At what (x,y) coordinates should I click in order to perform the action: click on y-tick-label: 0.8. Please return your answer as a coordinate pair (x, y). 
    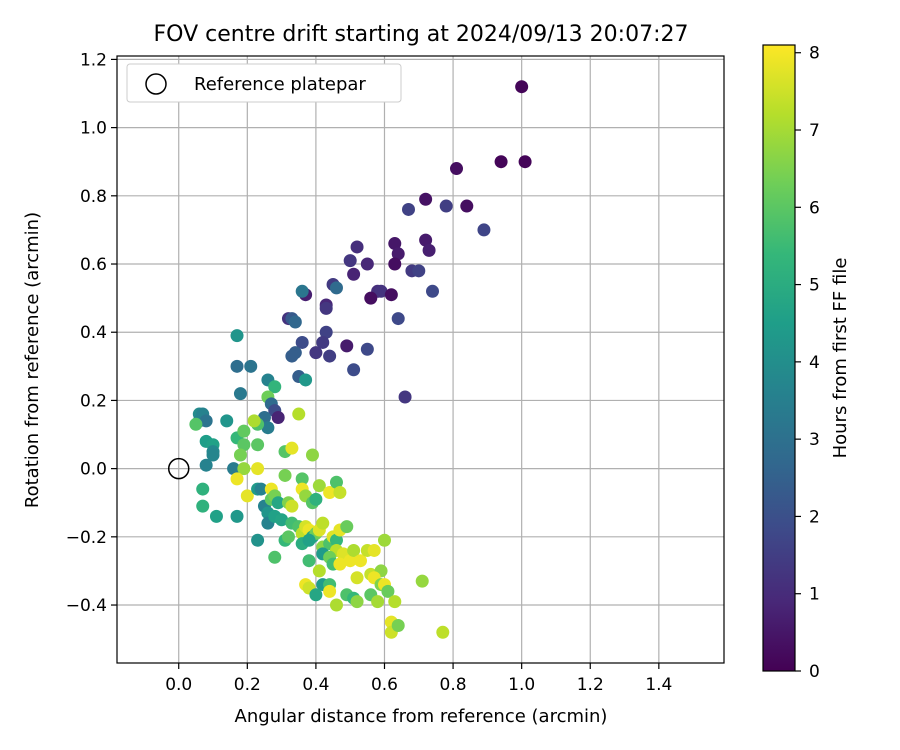
    Looking at the image, I should click on (93, 197).